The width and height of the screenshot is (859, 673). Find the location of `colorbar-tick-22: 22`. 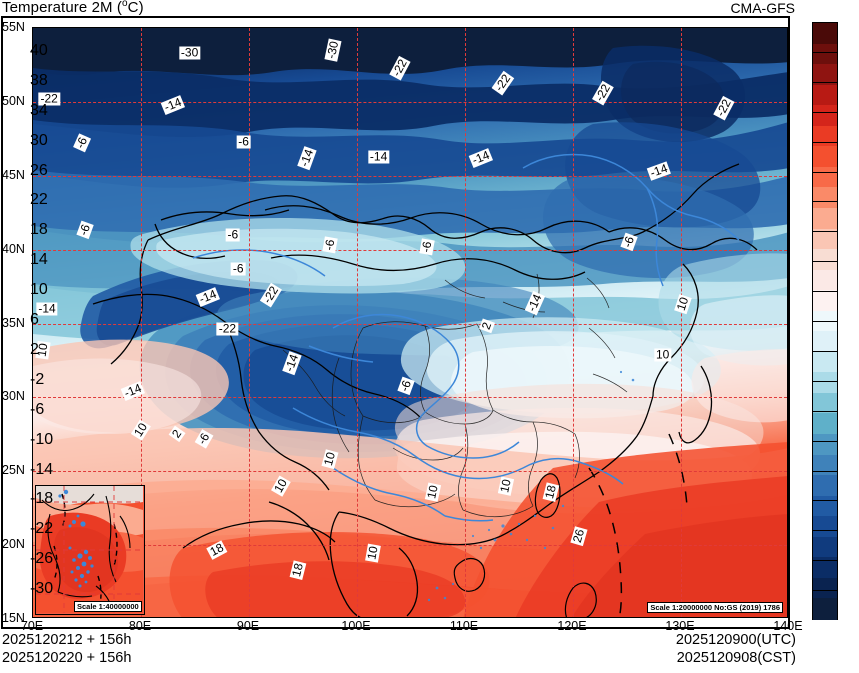

colorbar-tick-22: 22 is located at coordinates (39, 200).